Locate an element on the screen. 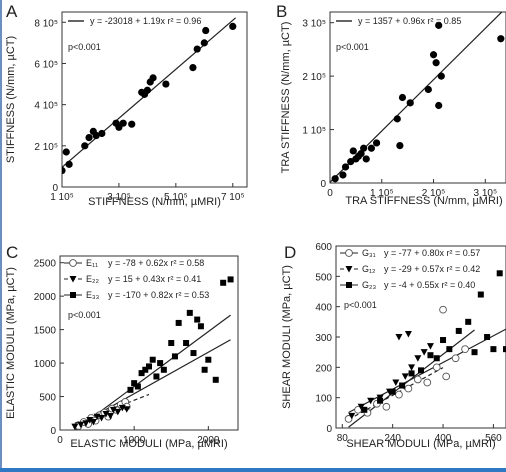 Image resolution: width=506 pixels, height=472 pixels. panel-letter: D is located at coordinates (290, 252).